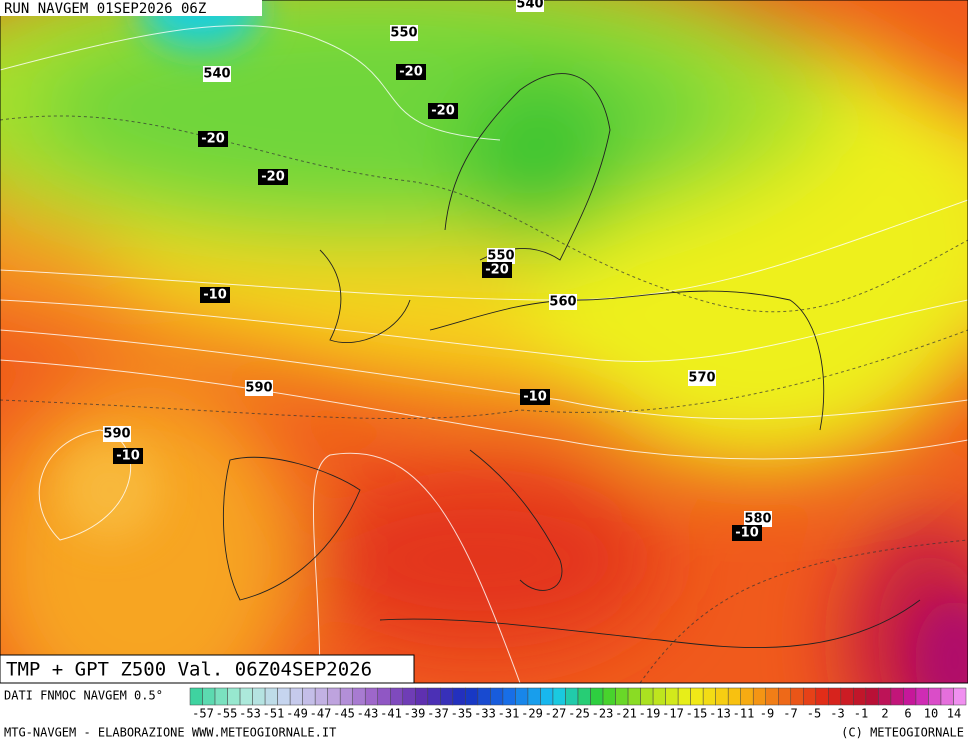 This screenshot has width=968, height=745. Describe the element at coordinates (603, 714) in the screenshot. I see `legend-label: -23` at that location.